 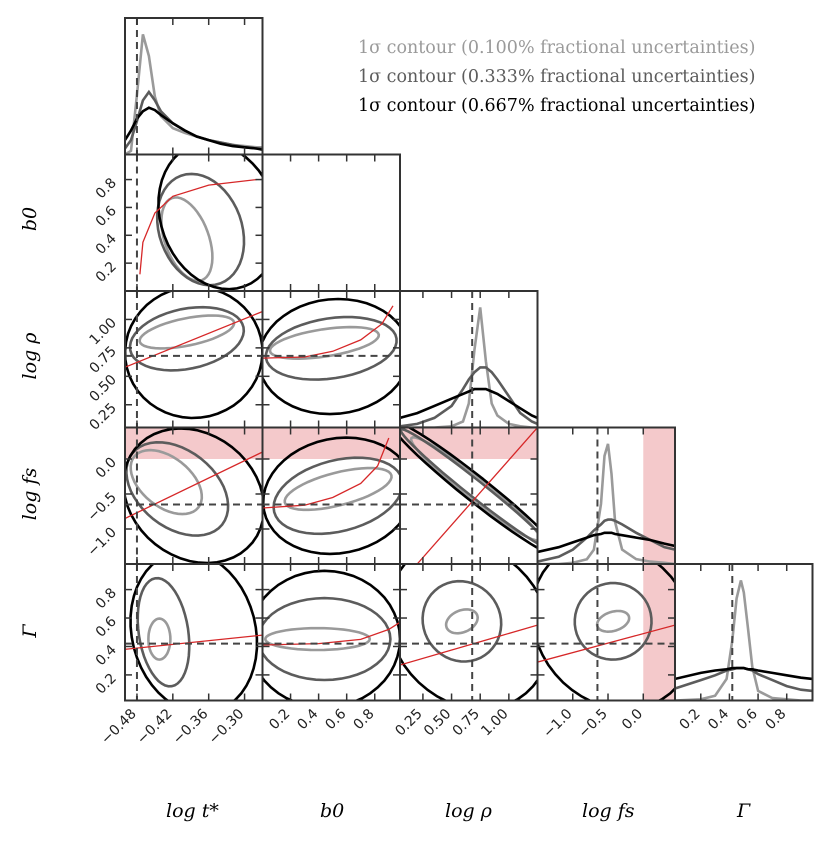 What do you see at coordinates (744, 673) in the screenshot?
I see `marginal-Γ-series-2` at bounding box center [744, 673].